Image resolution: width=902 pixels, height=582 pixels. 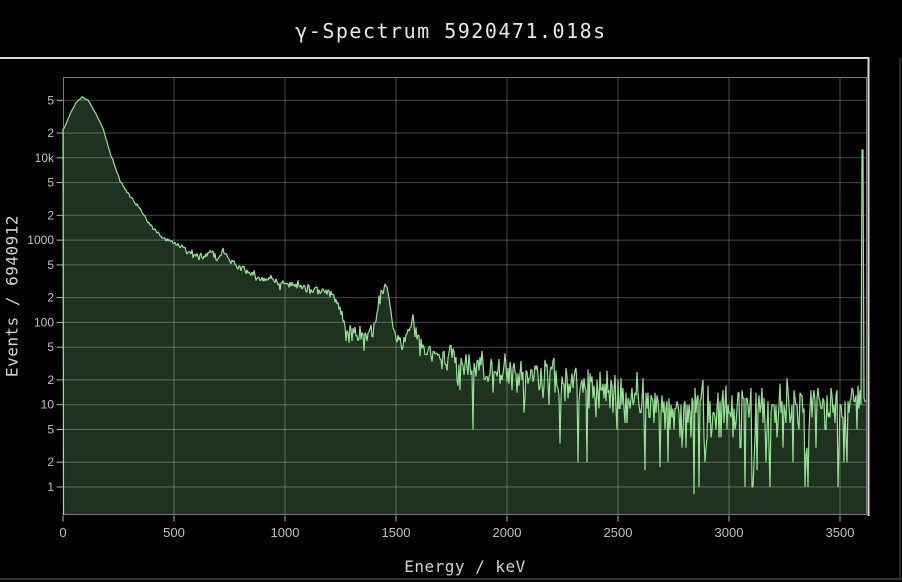 I want to click on x-tick-label: 3000, so click(x=729, y=532).